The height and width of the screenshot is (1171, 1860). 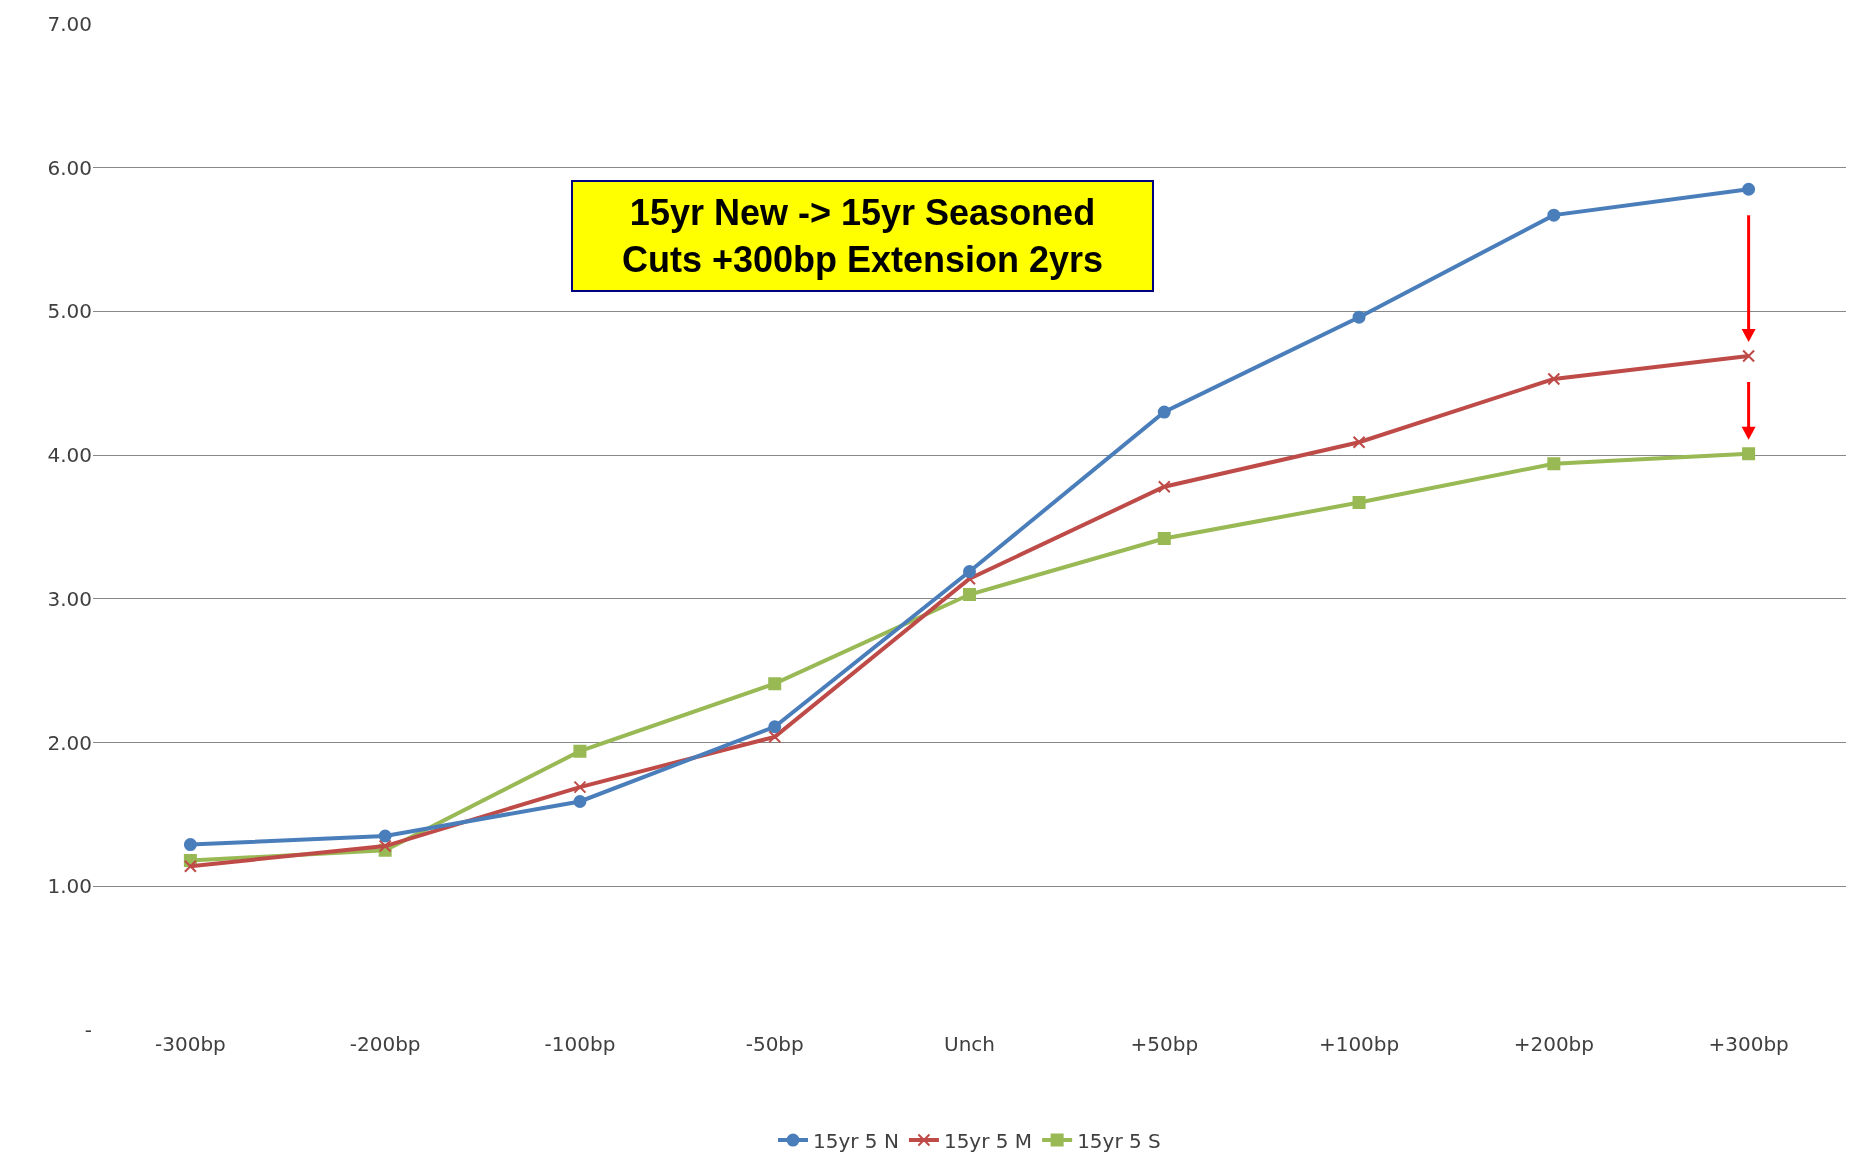 What do you see at coordinates (69, 742) in the screenshot?
I see `y-tick-label: 2.00` at bounding box center [69, 742].